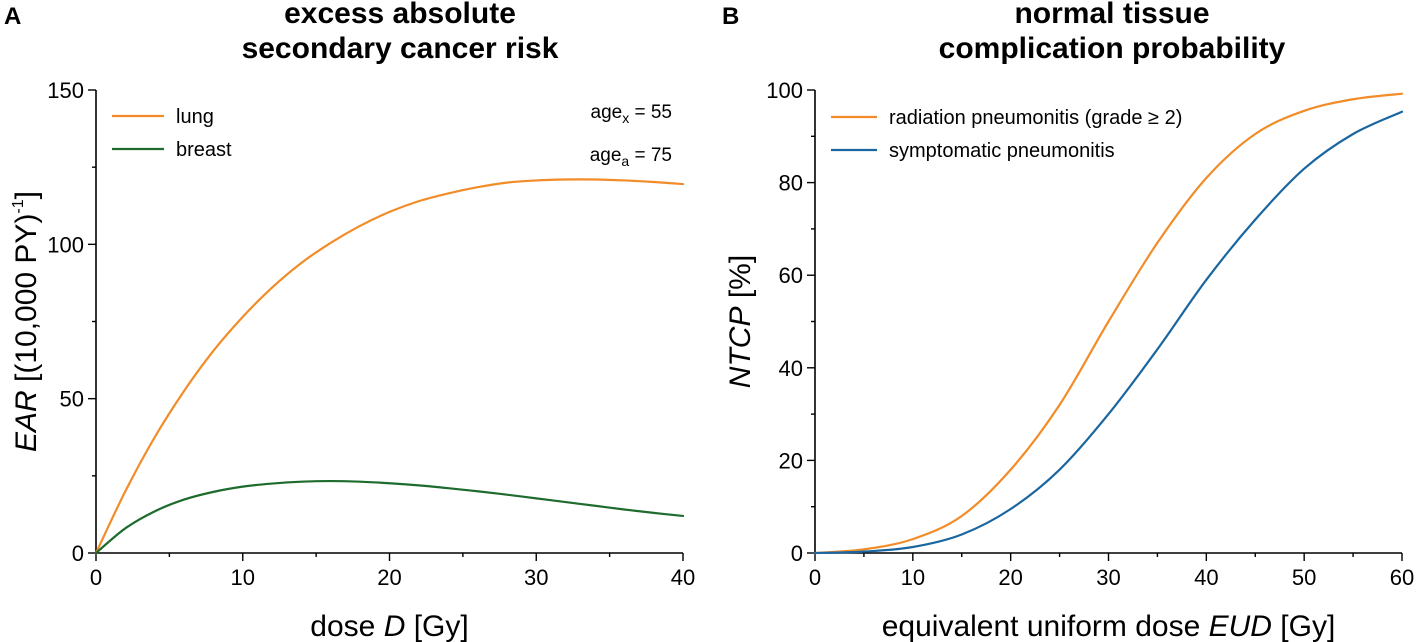 This screenshot has height=642, width=1418. I want to click on x-tick-label: 50, so click(1304, 577).